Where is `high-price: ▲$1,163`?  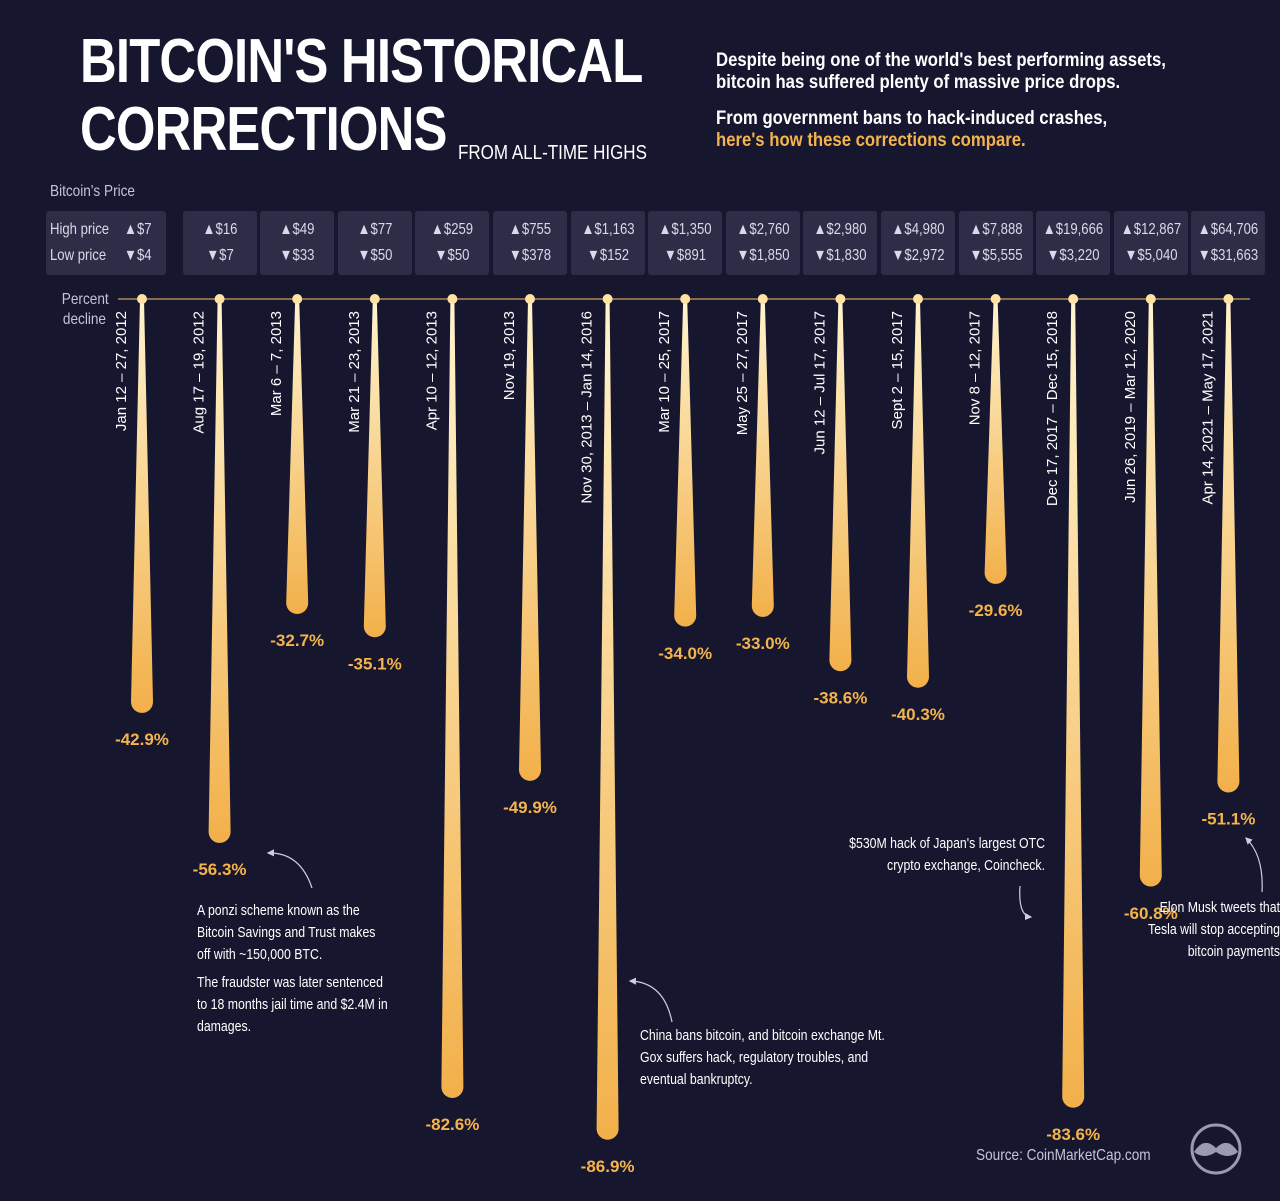
high-price: ▲$1,163 is located at coordinates (608, 229).